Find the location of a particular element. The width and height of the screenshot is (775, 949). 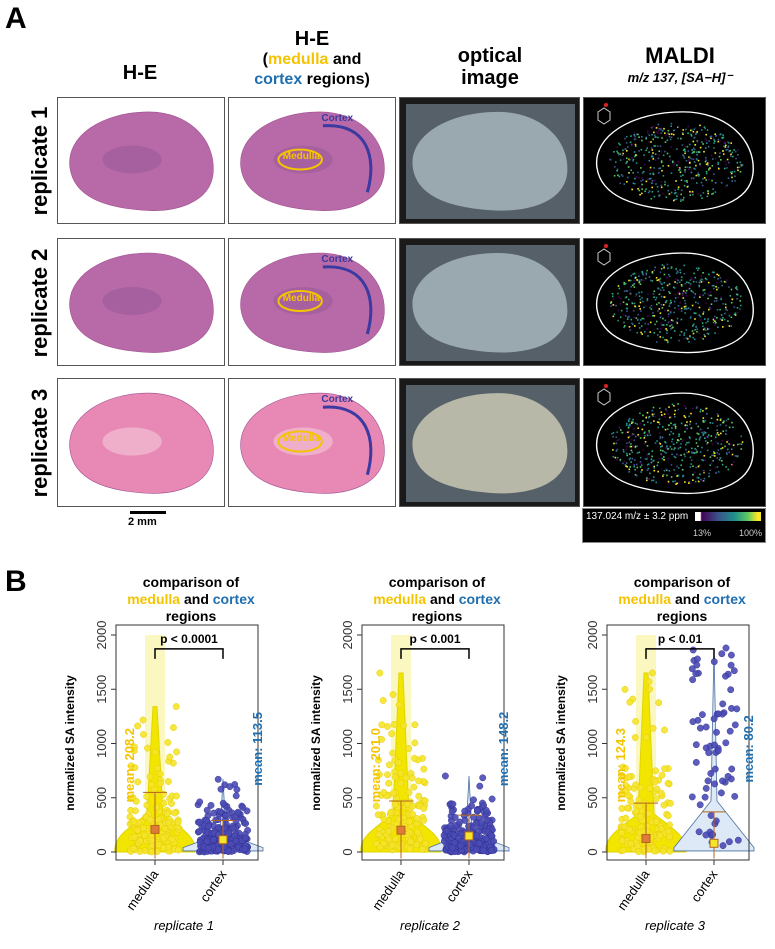

mean-label-medulla: mean: 124.3 is located at coordinates (620, 765).